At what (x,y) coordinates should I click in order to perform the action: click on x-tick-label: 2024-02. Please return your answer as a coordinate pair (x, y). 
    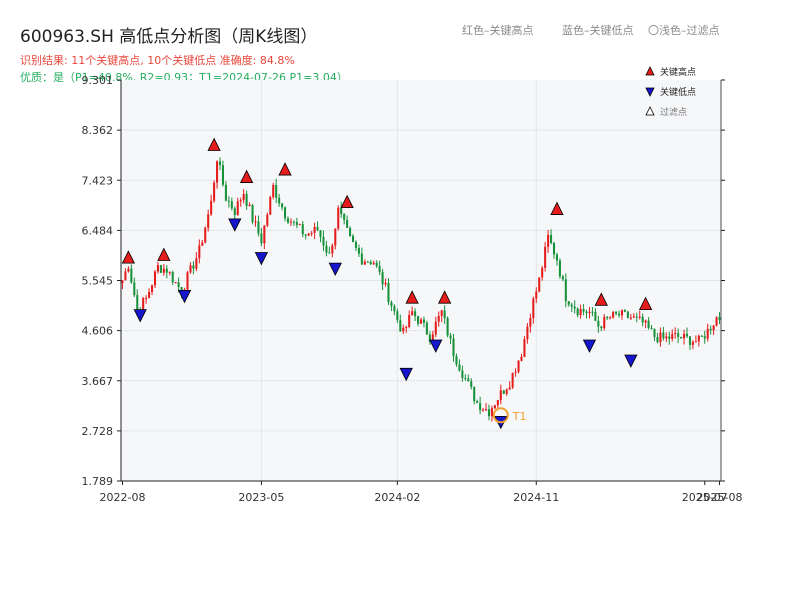
    Looking at the image, I should click on (397, 497).